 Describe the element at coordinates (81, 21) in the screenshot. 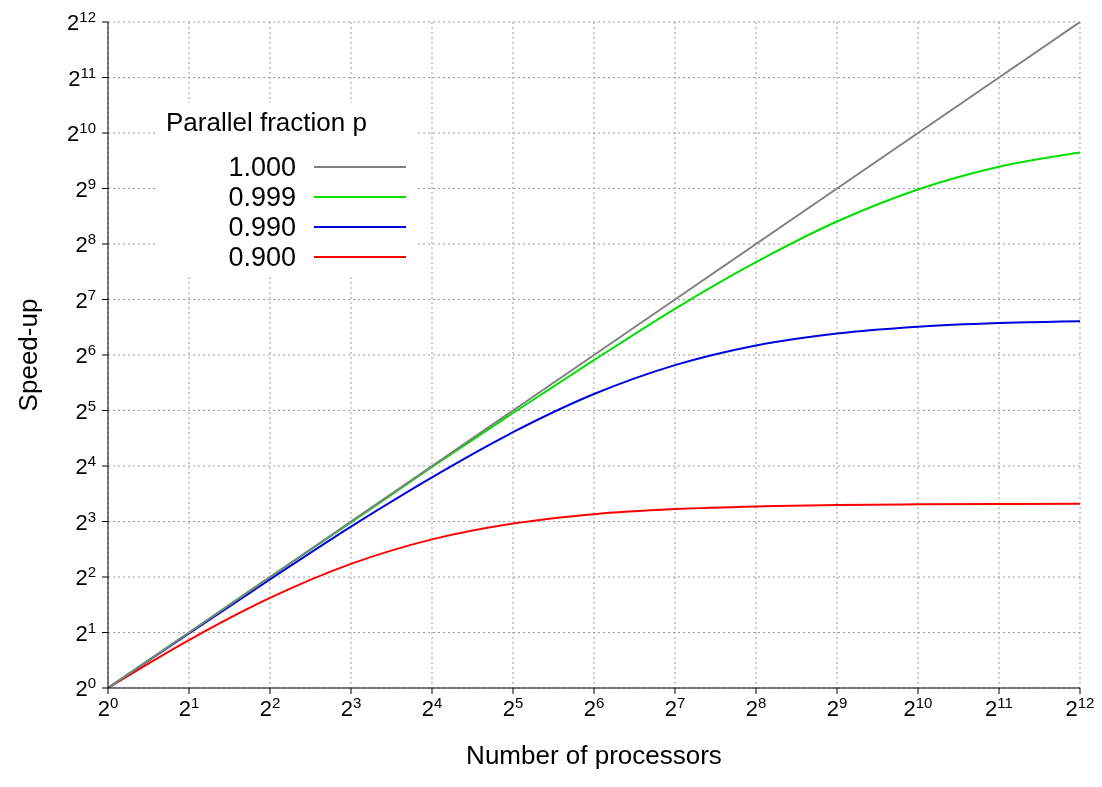

I see `y-tick-label: 2$^{12}$` at that location.